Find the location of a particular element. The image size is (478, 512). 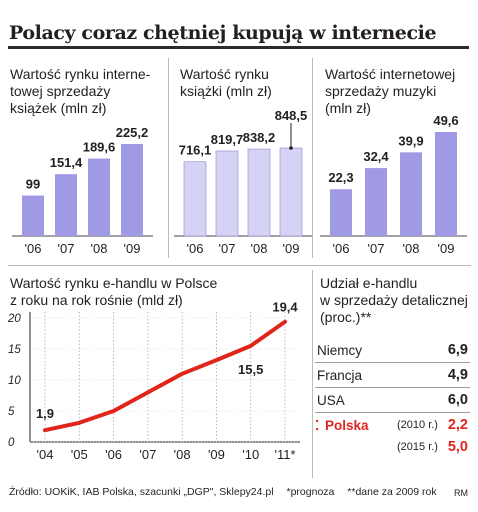

y-tick-label: 10 is located at coordinates (14, 381).